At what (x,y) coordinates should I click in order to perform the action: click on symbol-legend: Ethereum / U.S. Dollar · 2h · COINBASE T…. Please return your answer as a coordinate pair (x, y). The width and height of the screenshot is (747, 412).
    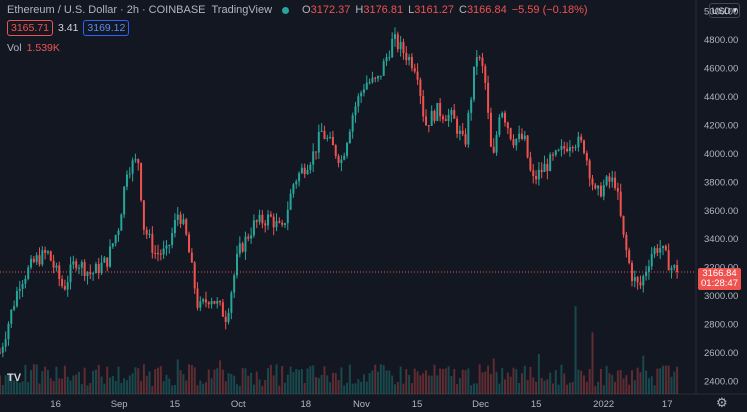
    Looking at the image, I should click on (297, 10).